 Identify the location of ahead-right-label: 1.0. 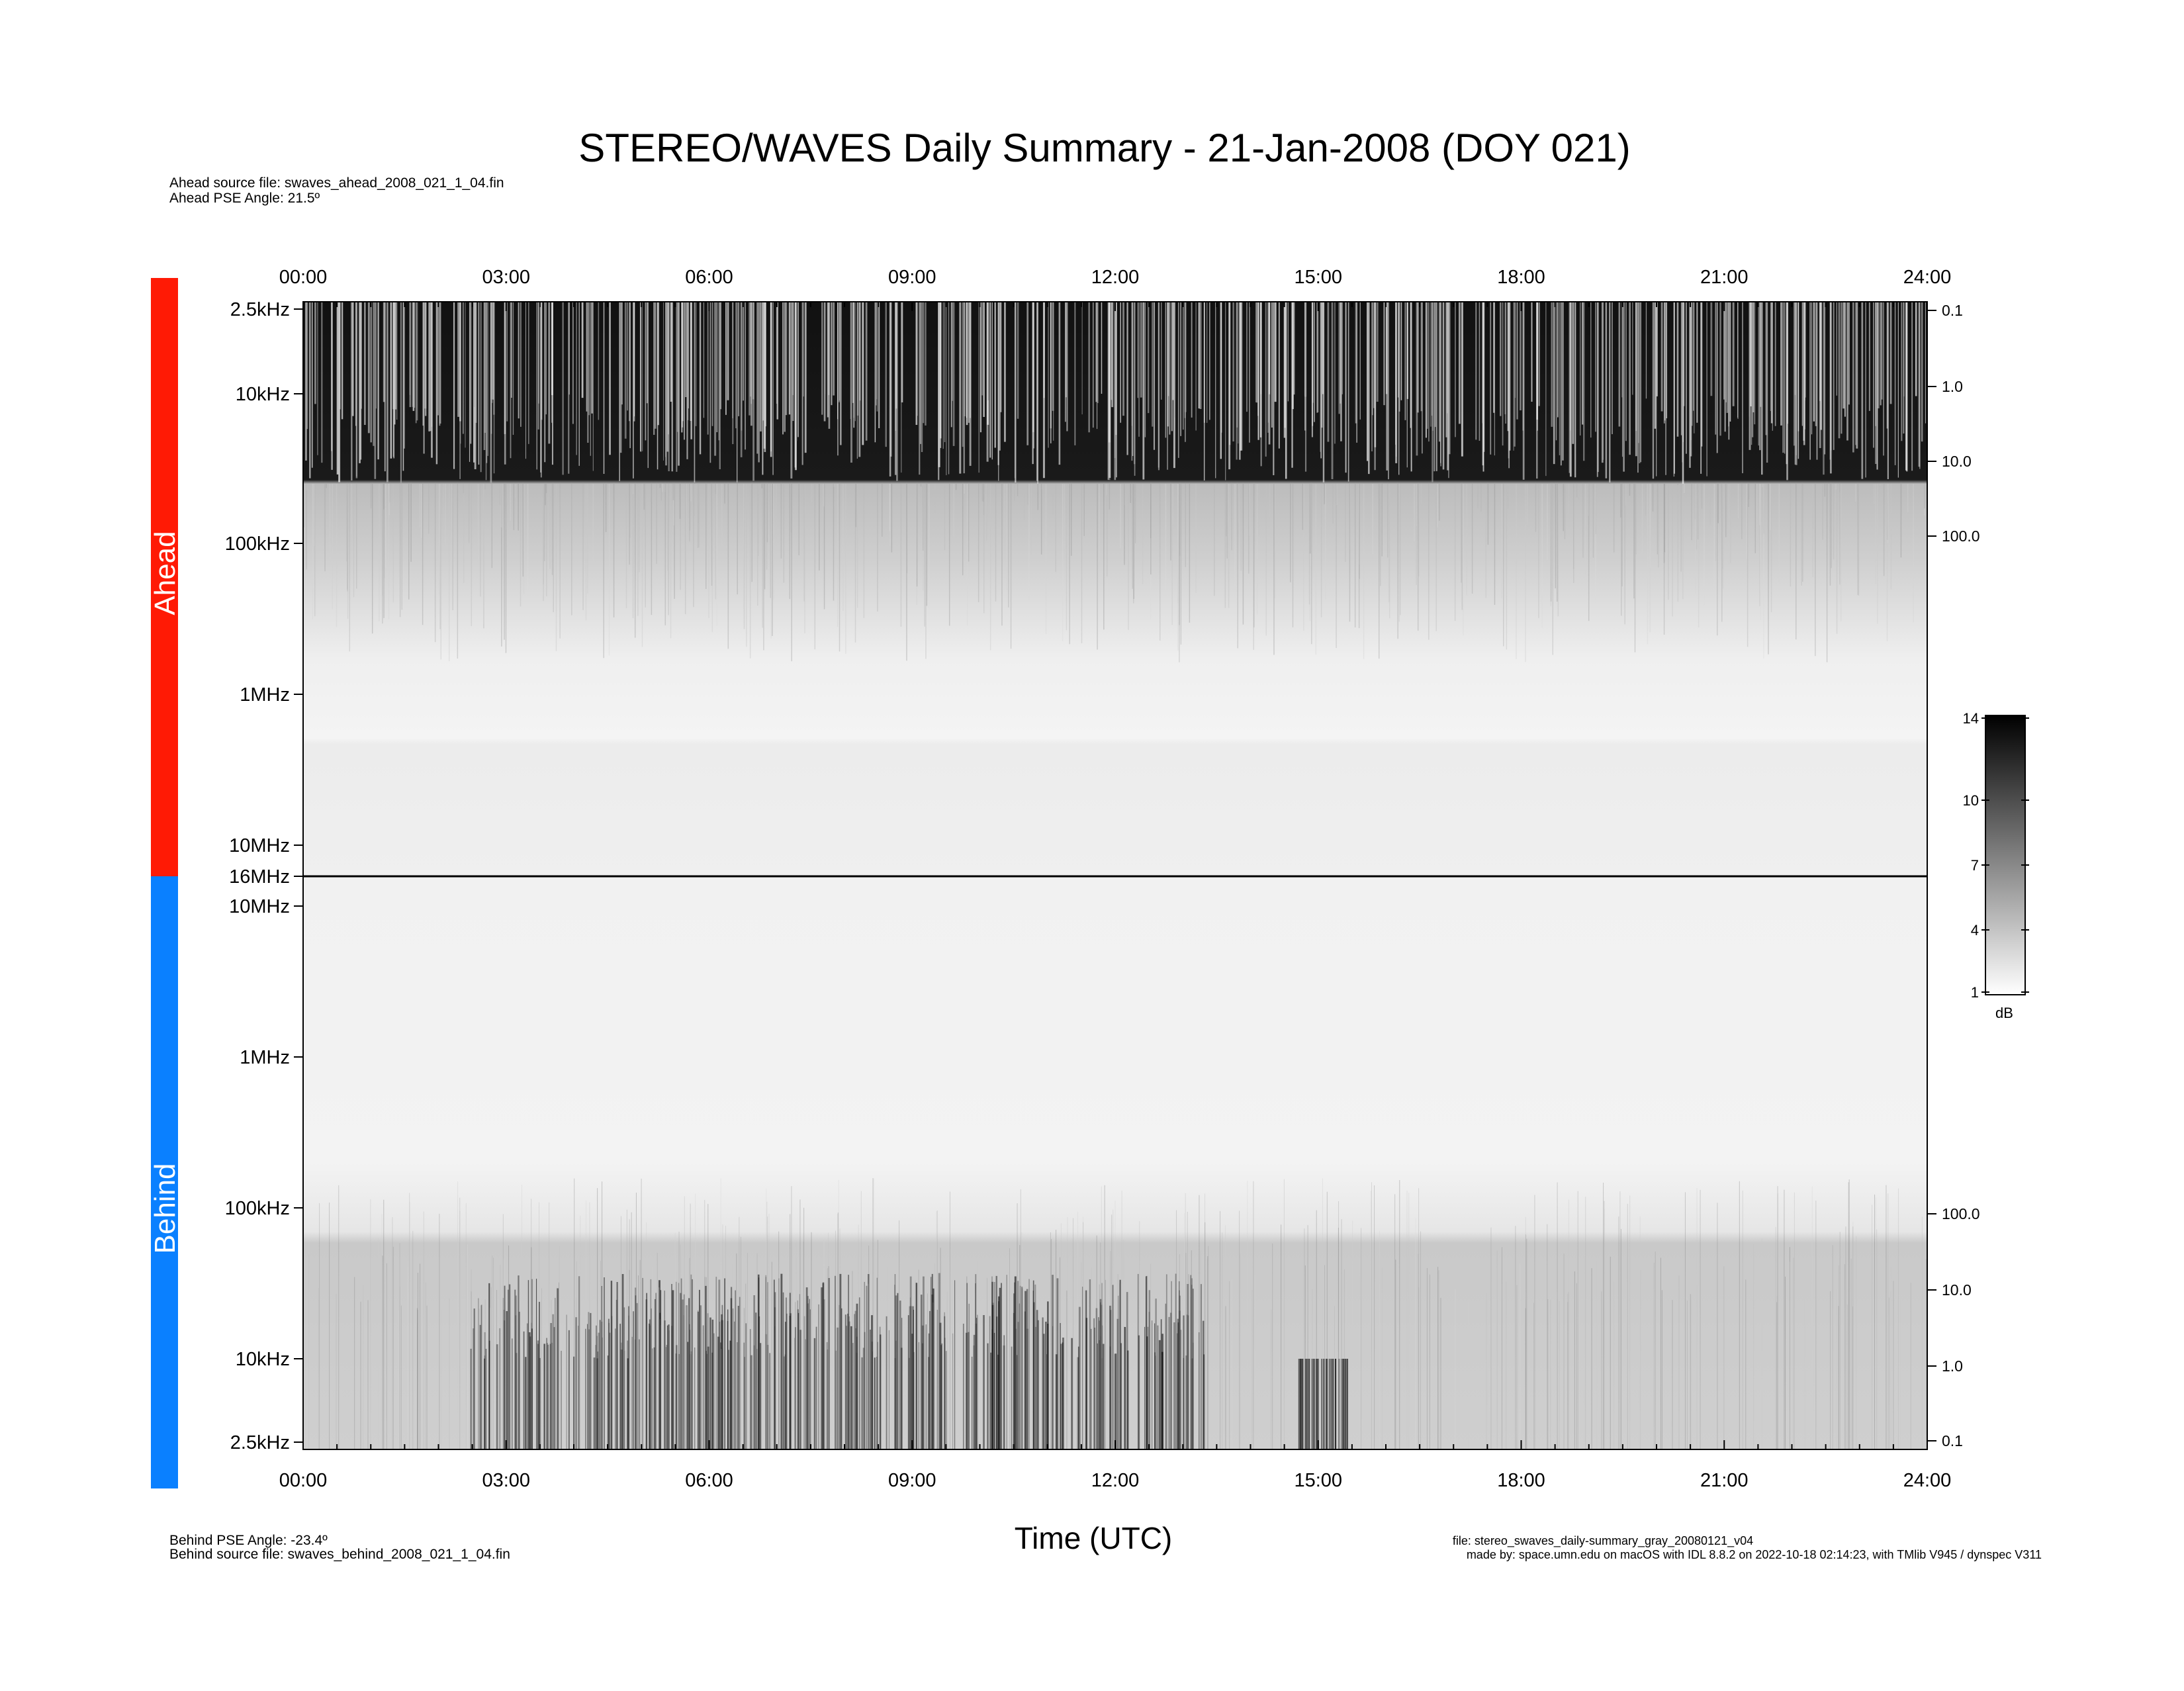
(1952, 387).